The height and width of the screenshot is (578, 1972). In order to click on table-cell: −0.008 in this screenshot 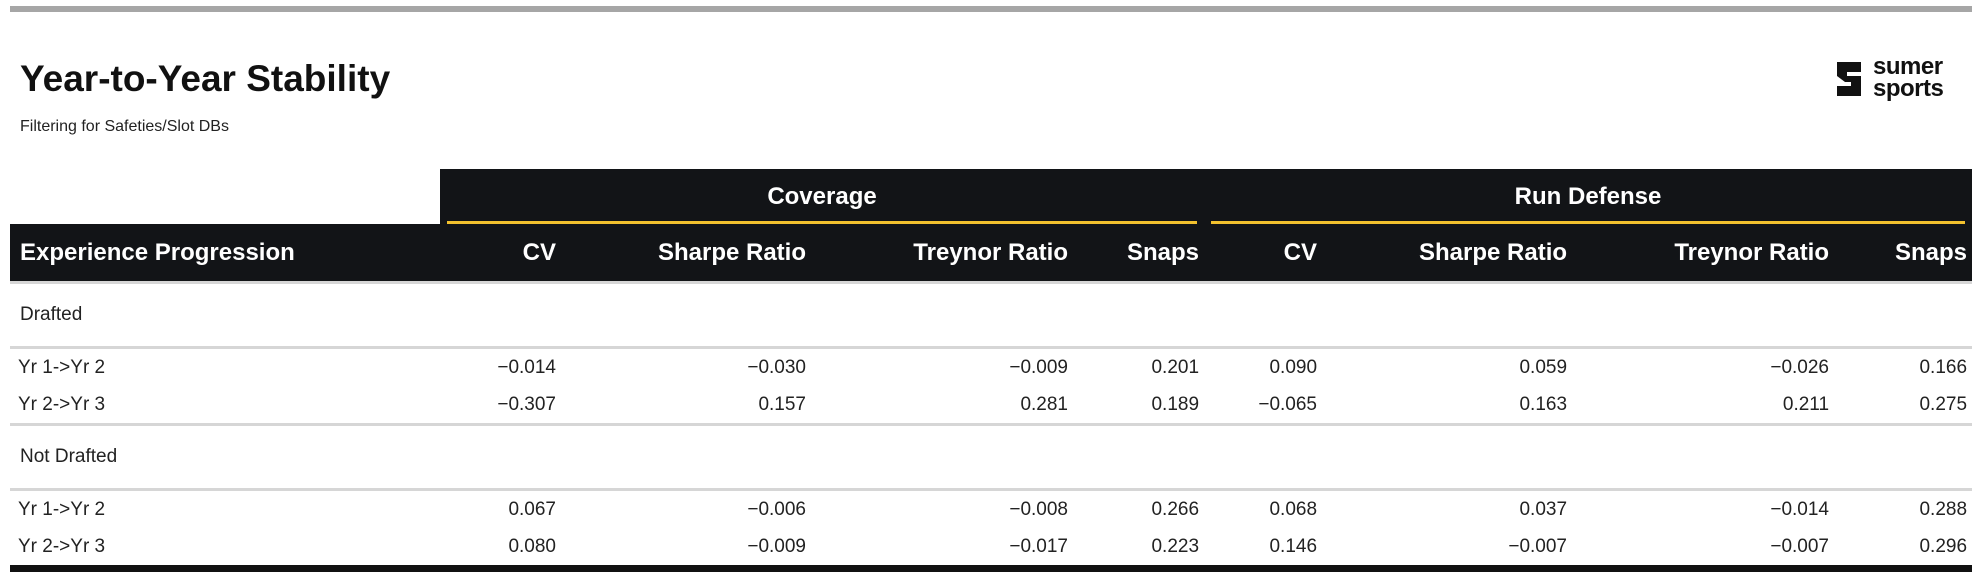, I will do `click(1038, 509)`.